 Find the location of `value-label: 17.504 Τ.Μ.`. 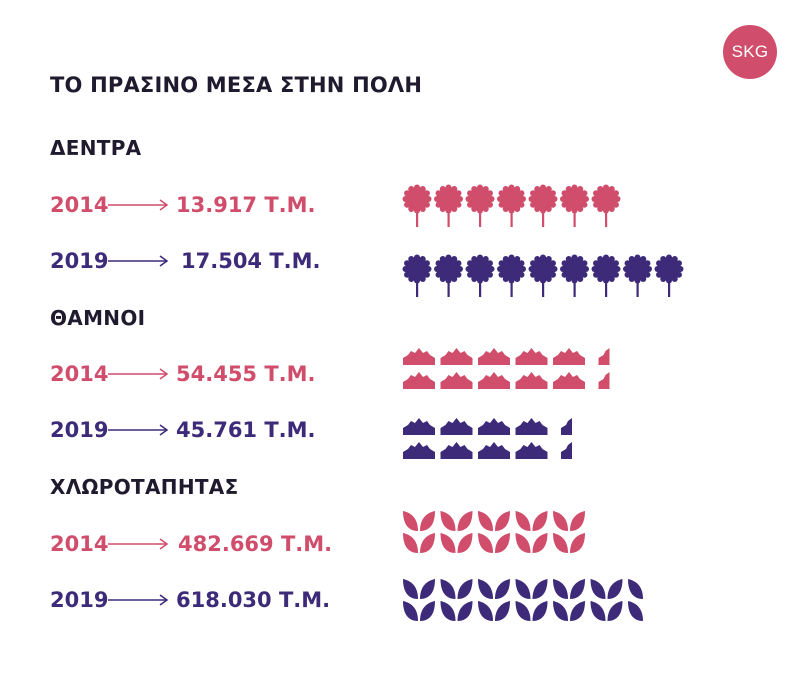

value-label: 17.504 Τ.Μ. is located at coordinates (251, 261).